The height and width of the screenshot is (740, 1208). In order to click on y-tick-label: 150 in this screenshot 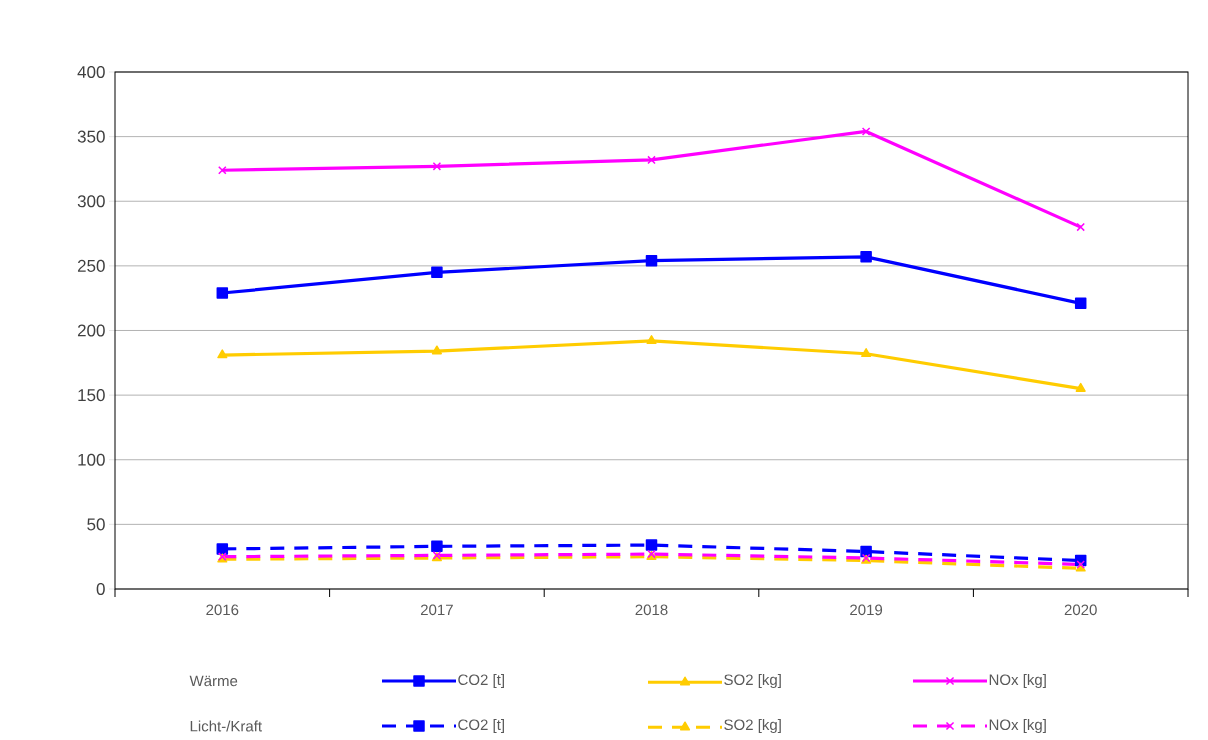, I will do `click(91, 395)`.